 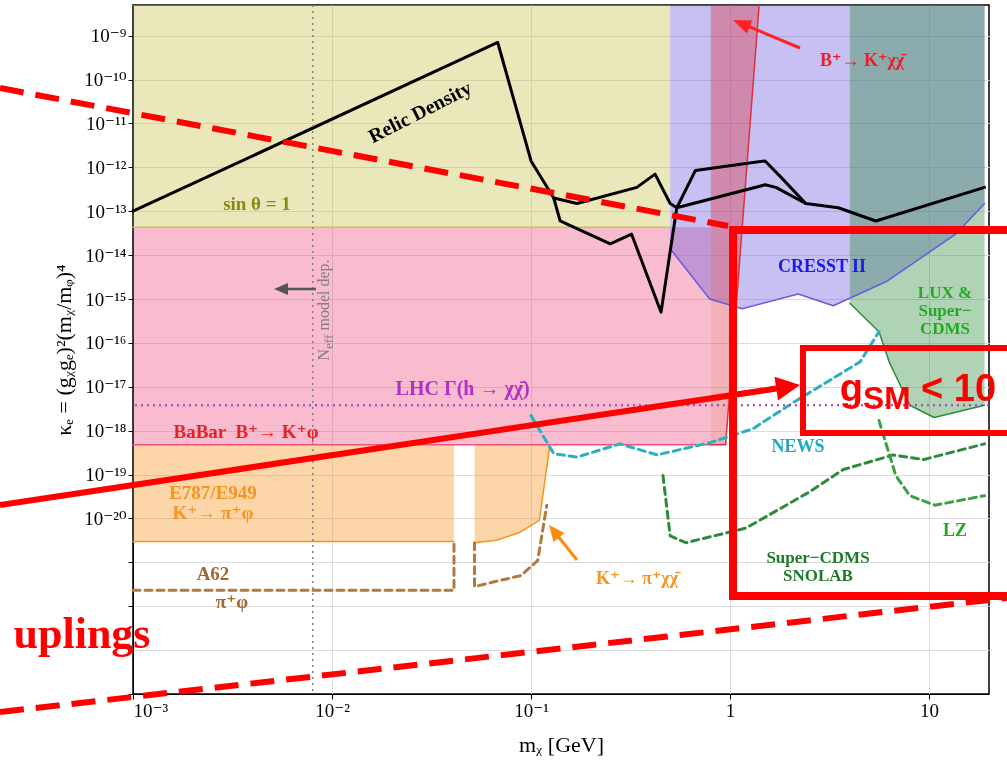 What do you see at coordinates (862, 59) in the screenshot?
I see `annotation: B⁺→ K⁺χχ̄` at bounding box center [862, 59].